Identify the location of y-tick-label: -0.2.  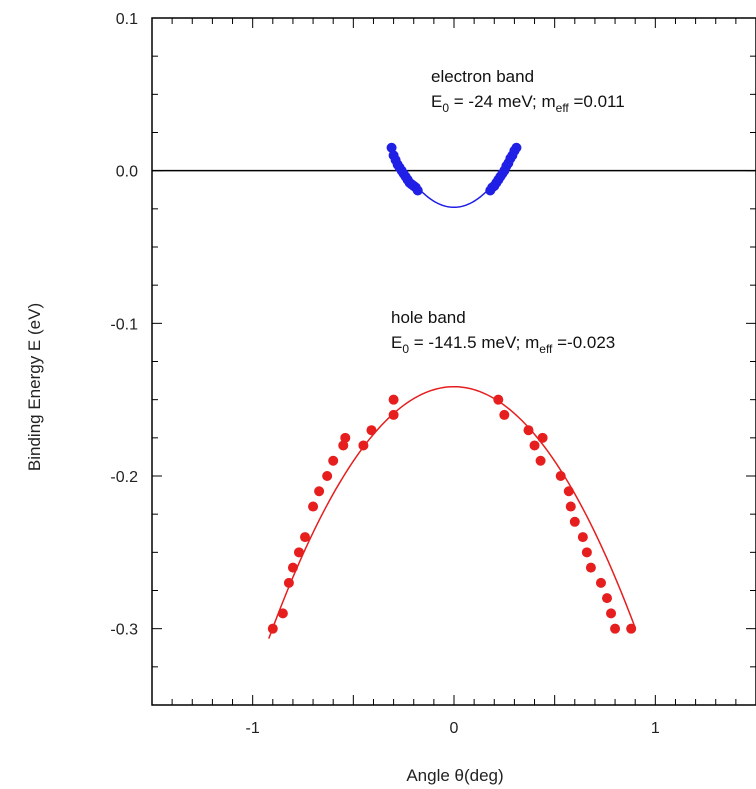
(124, 477).